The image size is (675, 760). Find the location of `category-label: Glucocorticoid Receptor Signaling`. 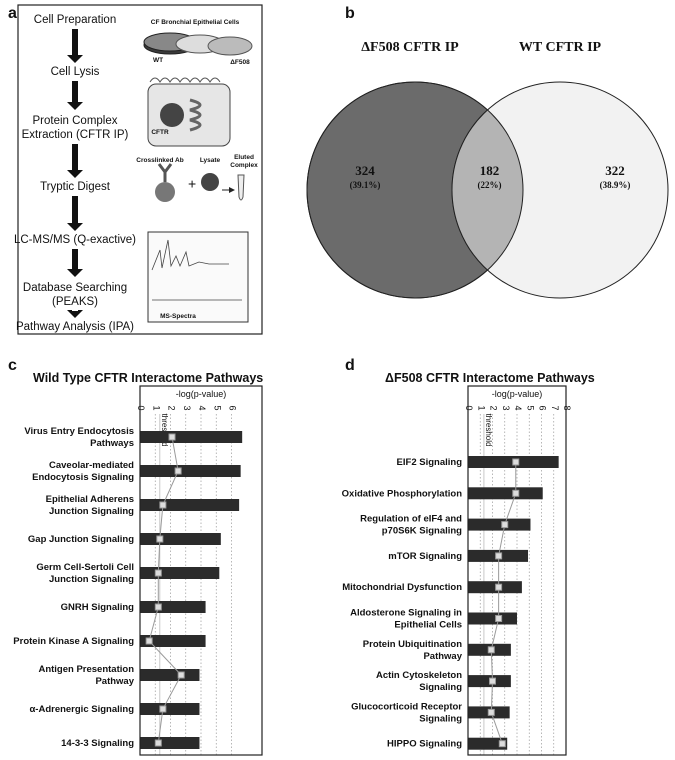

category-label: Glucocorticoid Receptor Signaling is located at coordinates (406, 712).